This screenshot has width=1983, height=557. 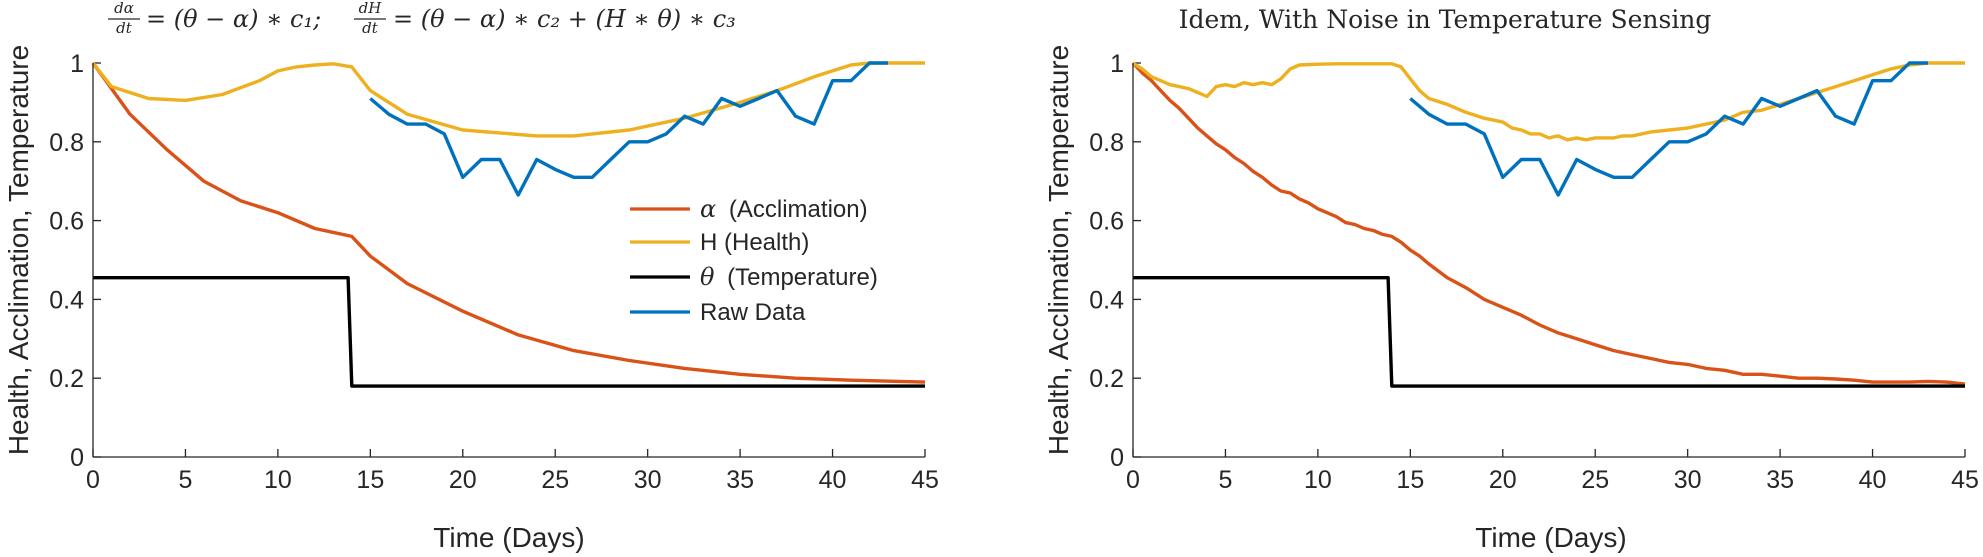 What do you see at coordinates (124, 28) in the screenshot?
I see `title-frac1-denominator: dt` at bounding box center [124, 28].